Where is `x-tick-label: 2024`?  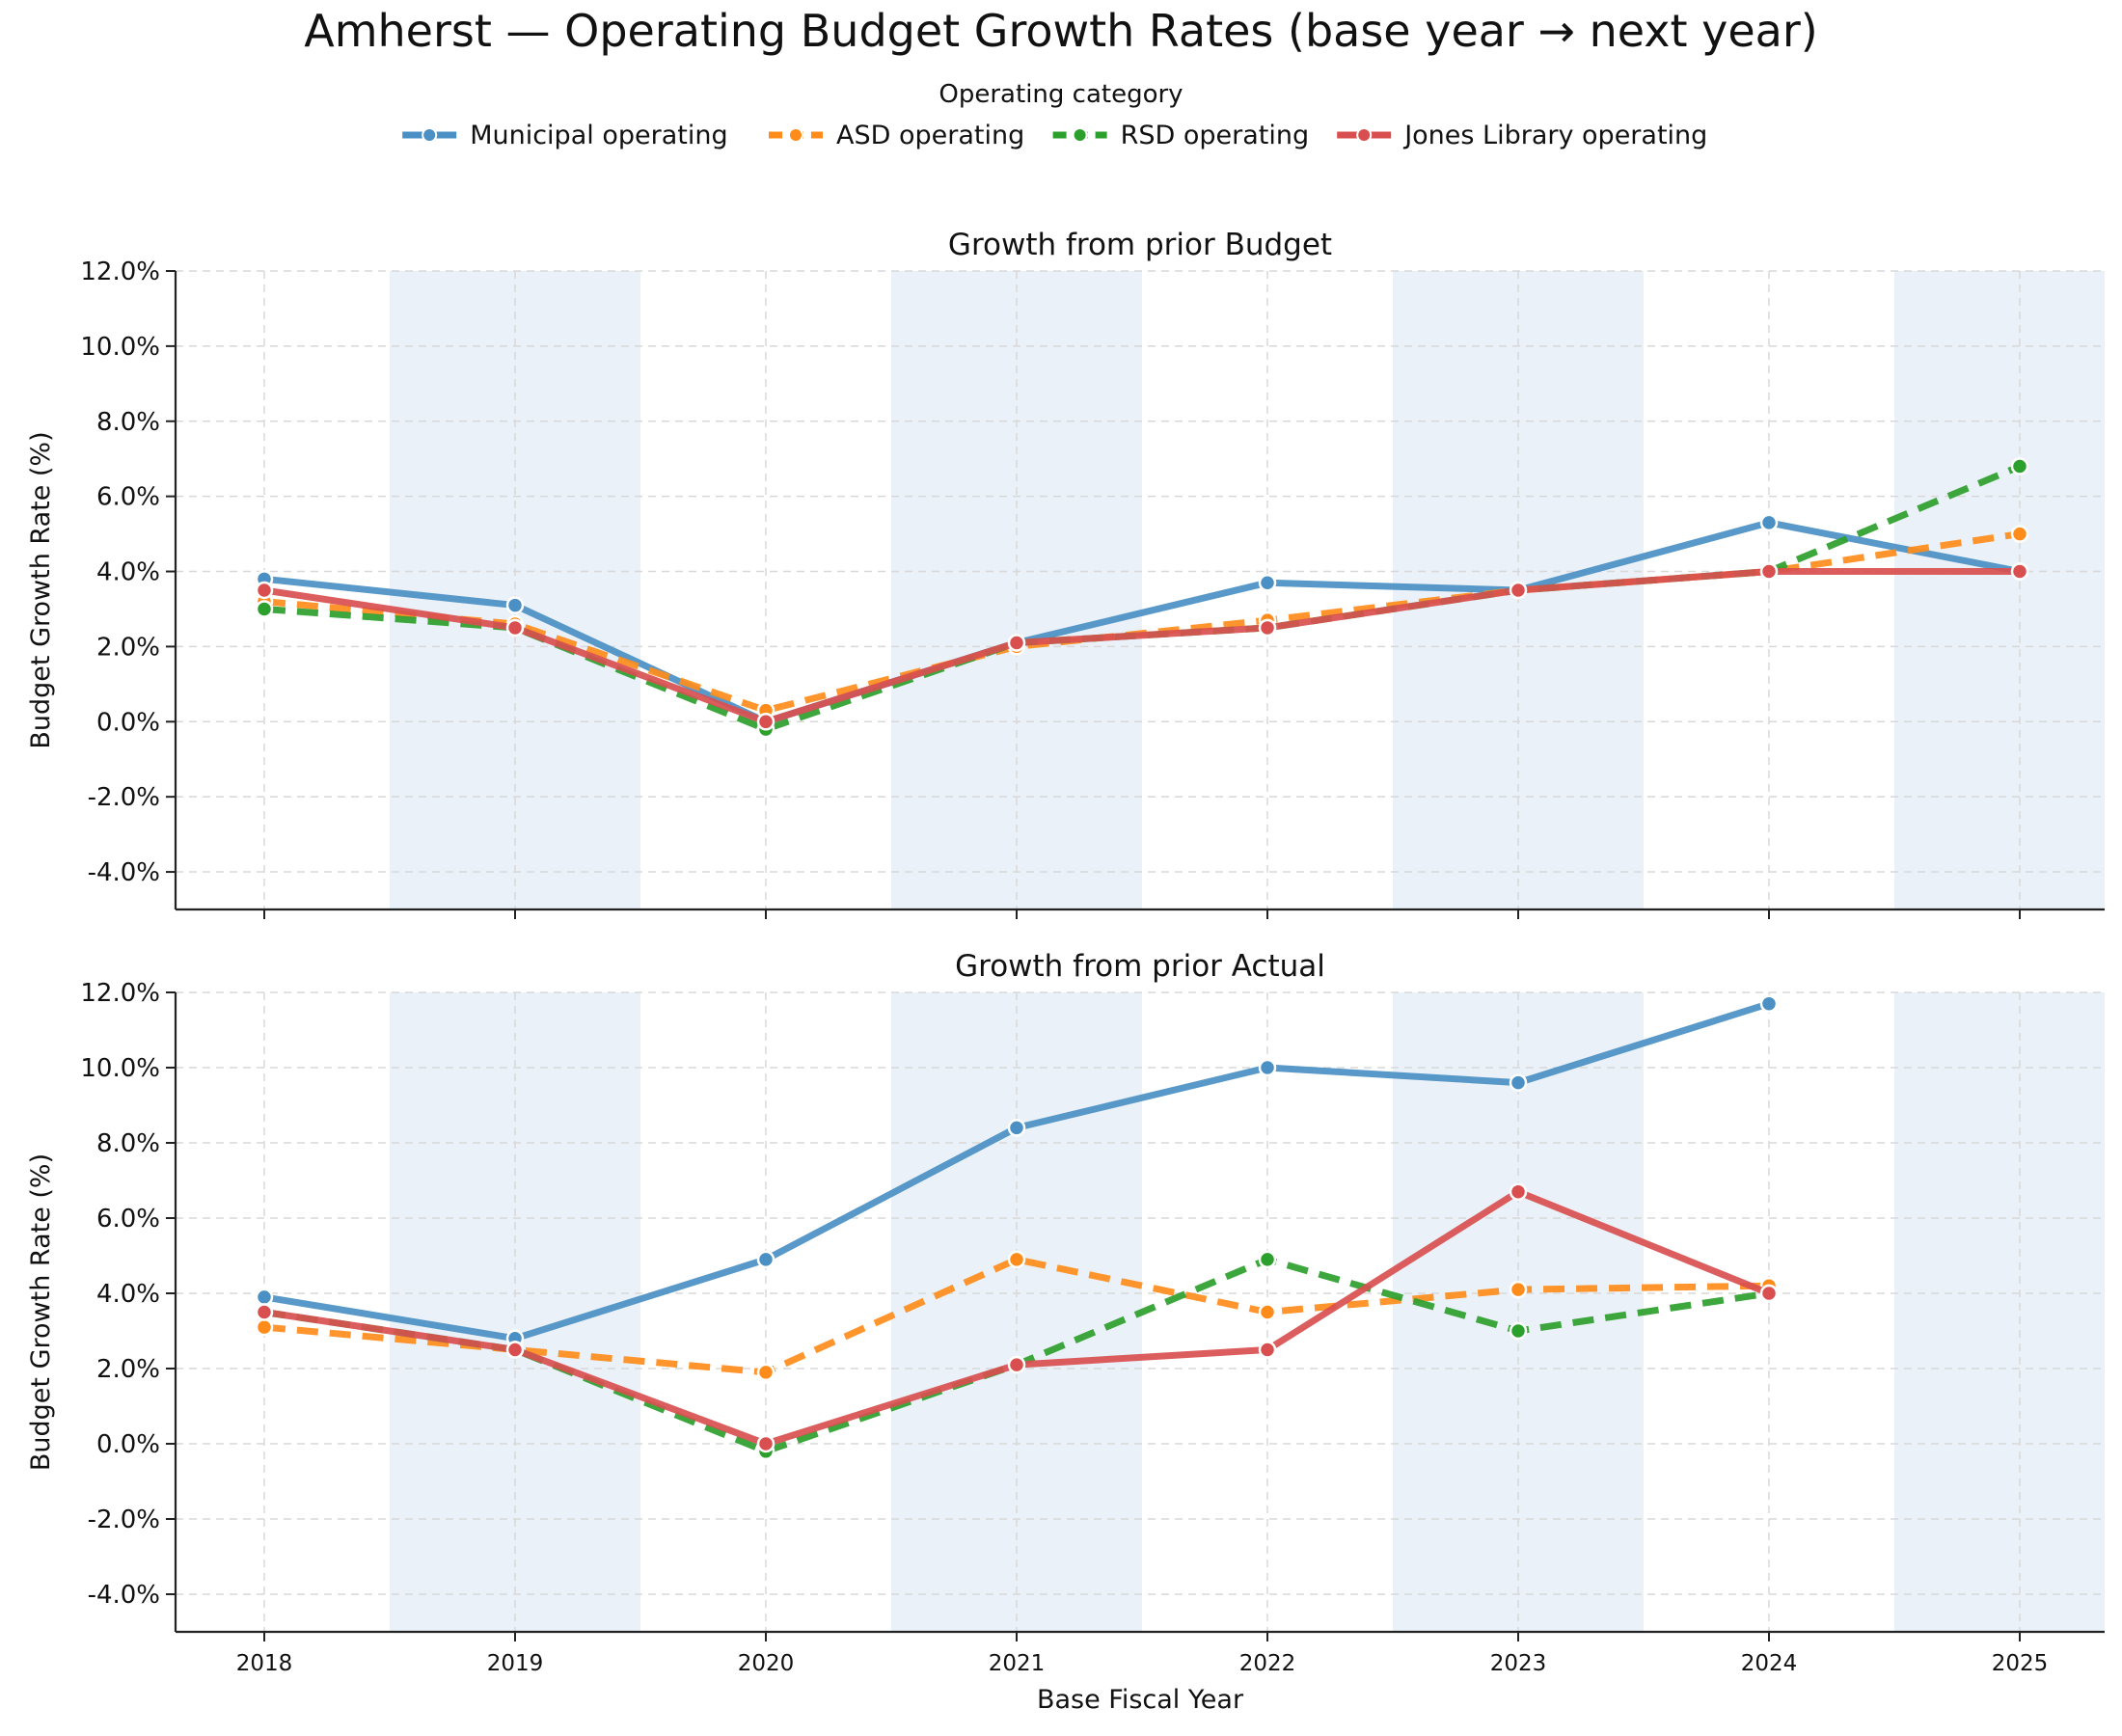 x-tick-label: 2024 is located at coordinates (1770, 1664).